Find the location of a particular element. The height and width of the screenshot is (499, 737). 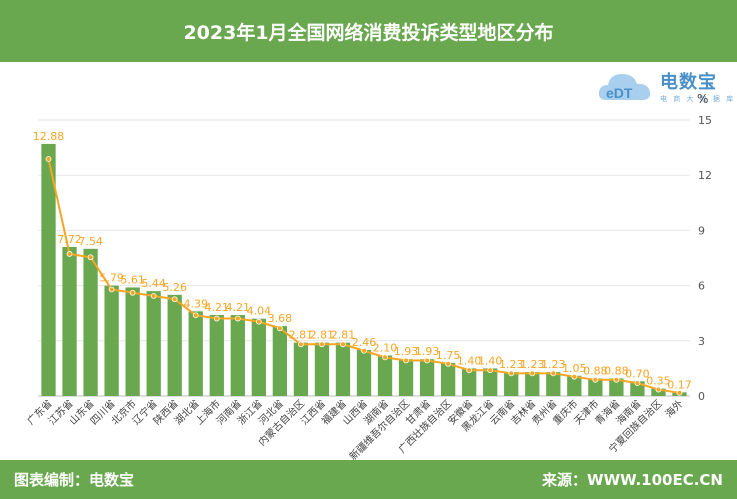

footer-credit: 图表编制：电数宝 is located at coordinates (74, 480).